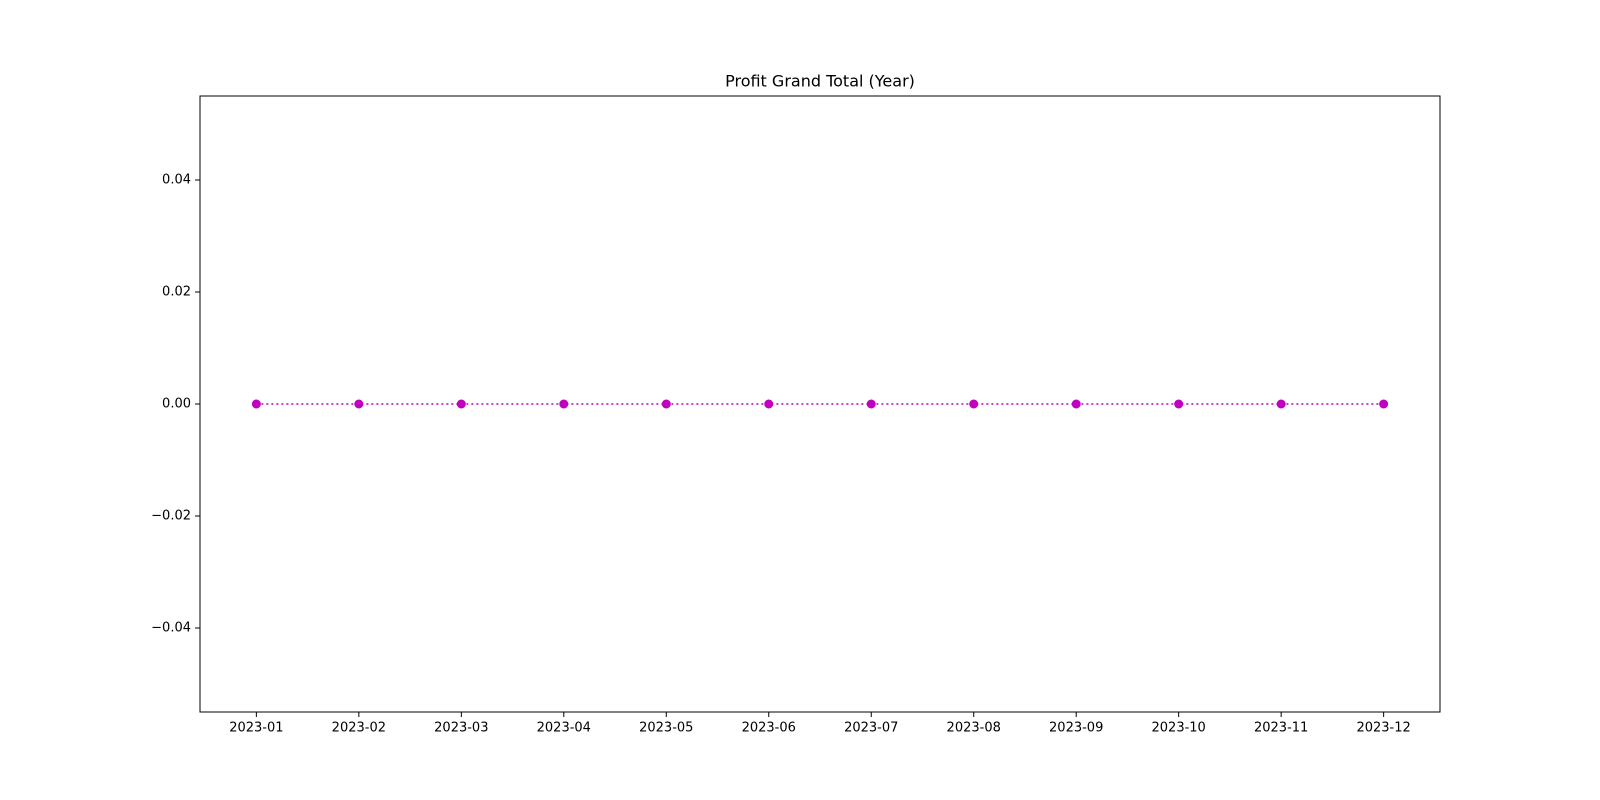 The width and height of the screenshot is (1600, 800). I want to click on x-tick-label: 2023-12, so click(1383, 728).